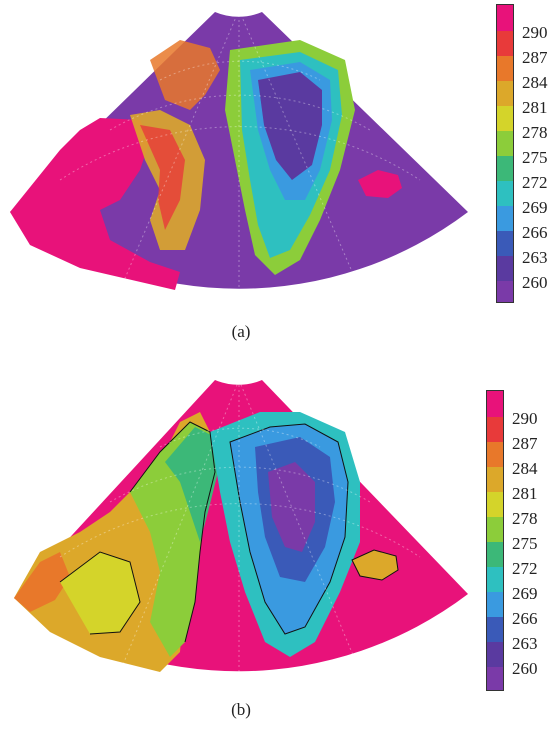  Describe the element at coordinates (525, 518) in the screenshot. I see `colorbar-b-tick: 278` at that location.